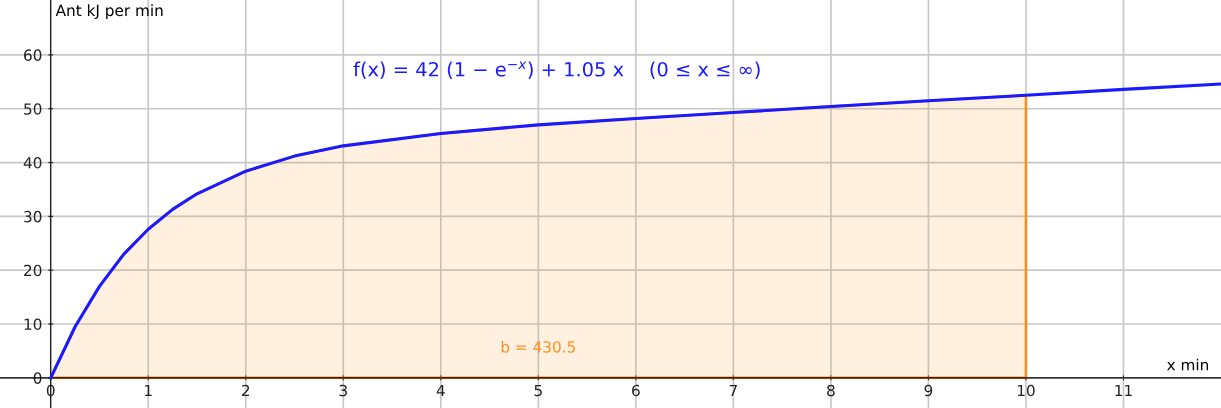  I want to click on x-tick-label: 6, so click(636, 390).